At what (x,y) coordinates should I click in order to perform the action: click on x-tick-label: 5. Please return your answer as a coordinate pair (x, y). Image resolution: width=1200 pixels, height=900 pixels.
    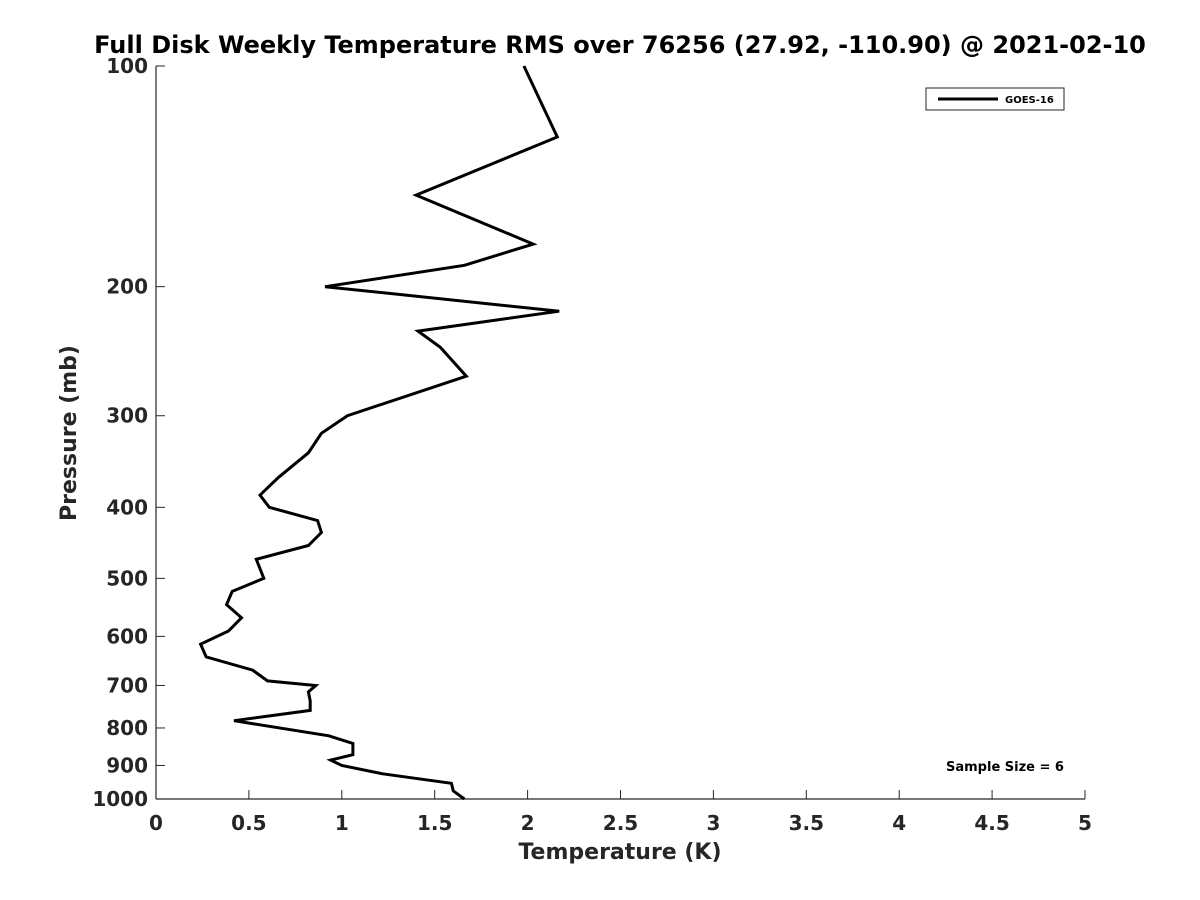
    Looking at the image, I should click on (1085, 823).